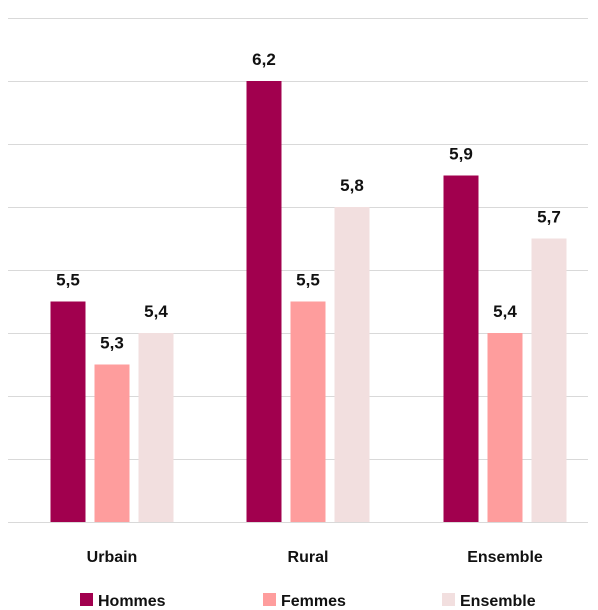  What do you see at coordinates (269, 599) in the screenshot?
I see `legend-swatch-femmes` at bounding box center [269, 599].